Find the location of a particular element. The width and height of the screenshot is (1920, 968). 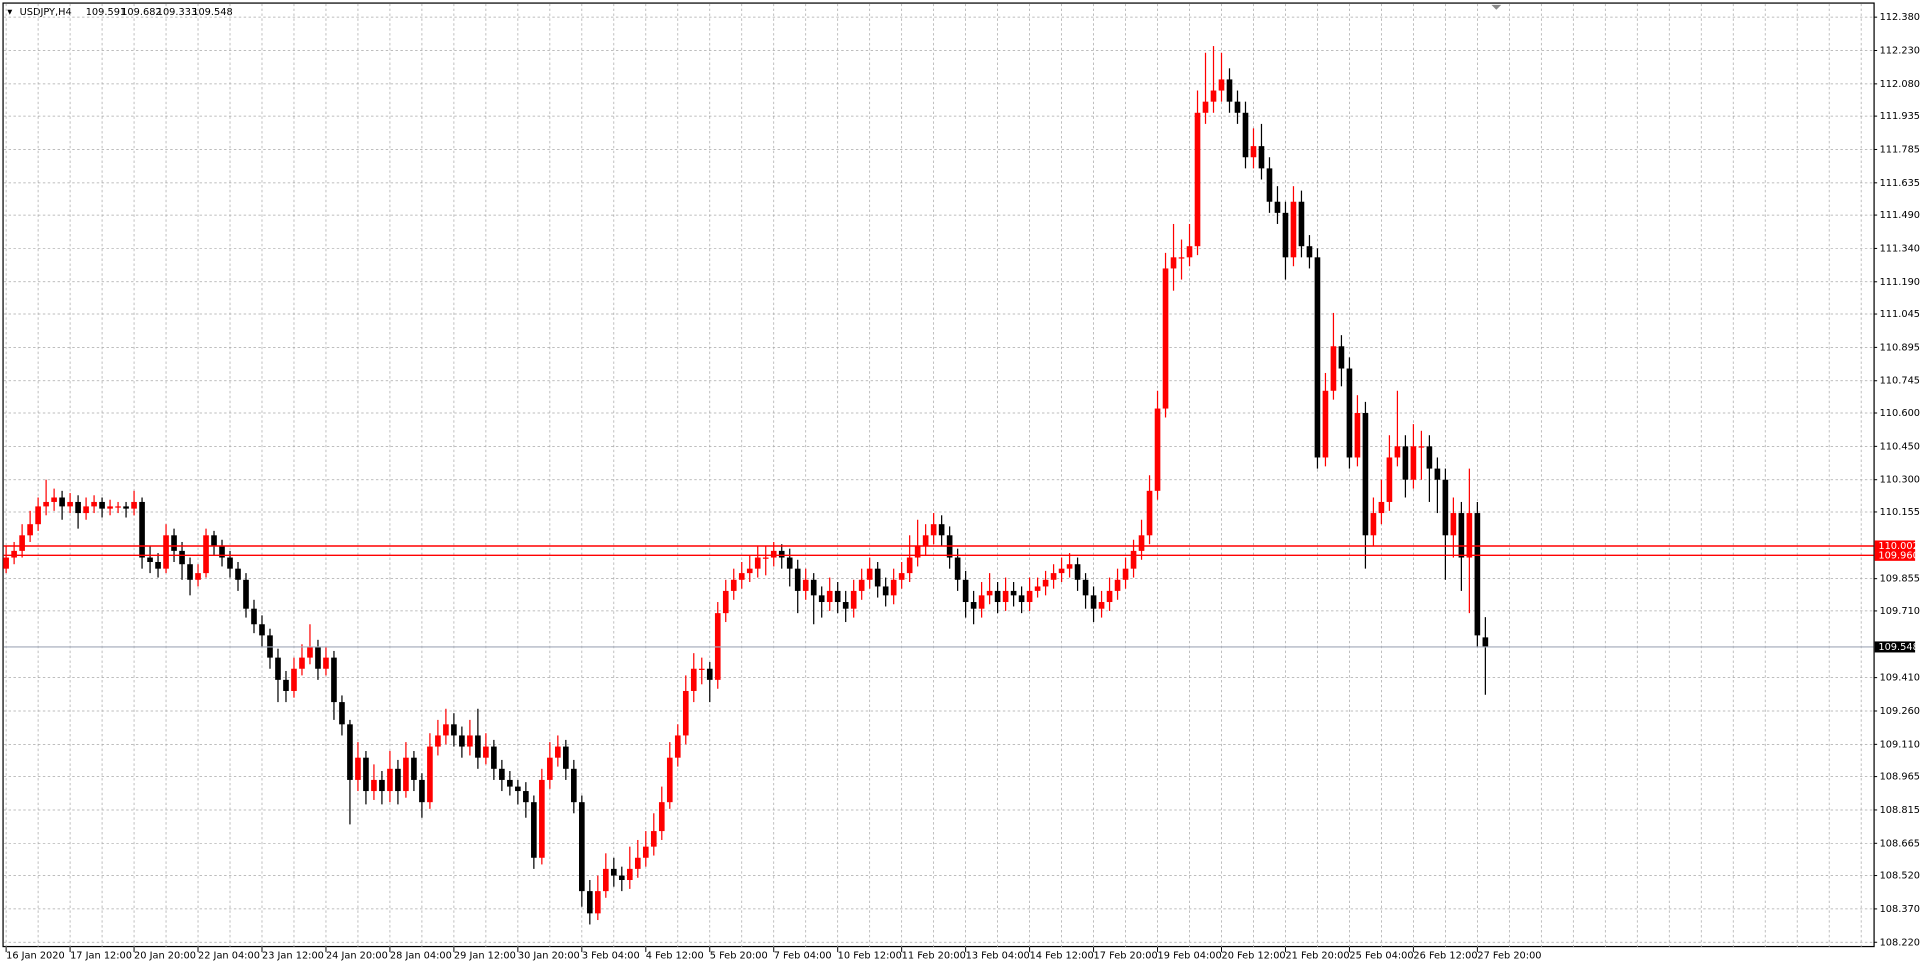

y-tick-label: 109.410 is located at coordinates (1900, 678).